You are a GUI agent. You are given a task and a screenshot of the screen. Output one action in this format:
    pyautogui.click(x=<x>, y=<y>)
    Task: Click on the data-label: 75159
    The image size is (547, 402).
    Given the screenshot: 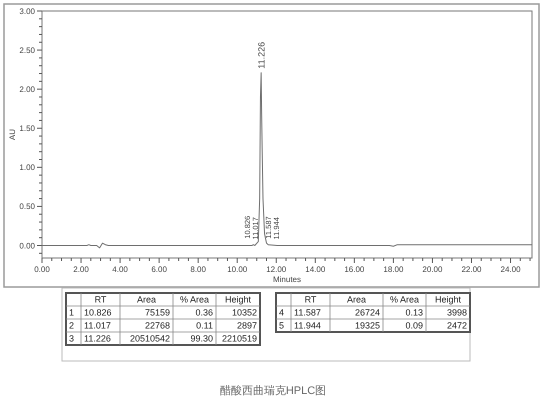 What is the action you would take?
    pyautogui.click(x=157, y=313)
    